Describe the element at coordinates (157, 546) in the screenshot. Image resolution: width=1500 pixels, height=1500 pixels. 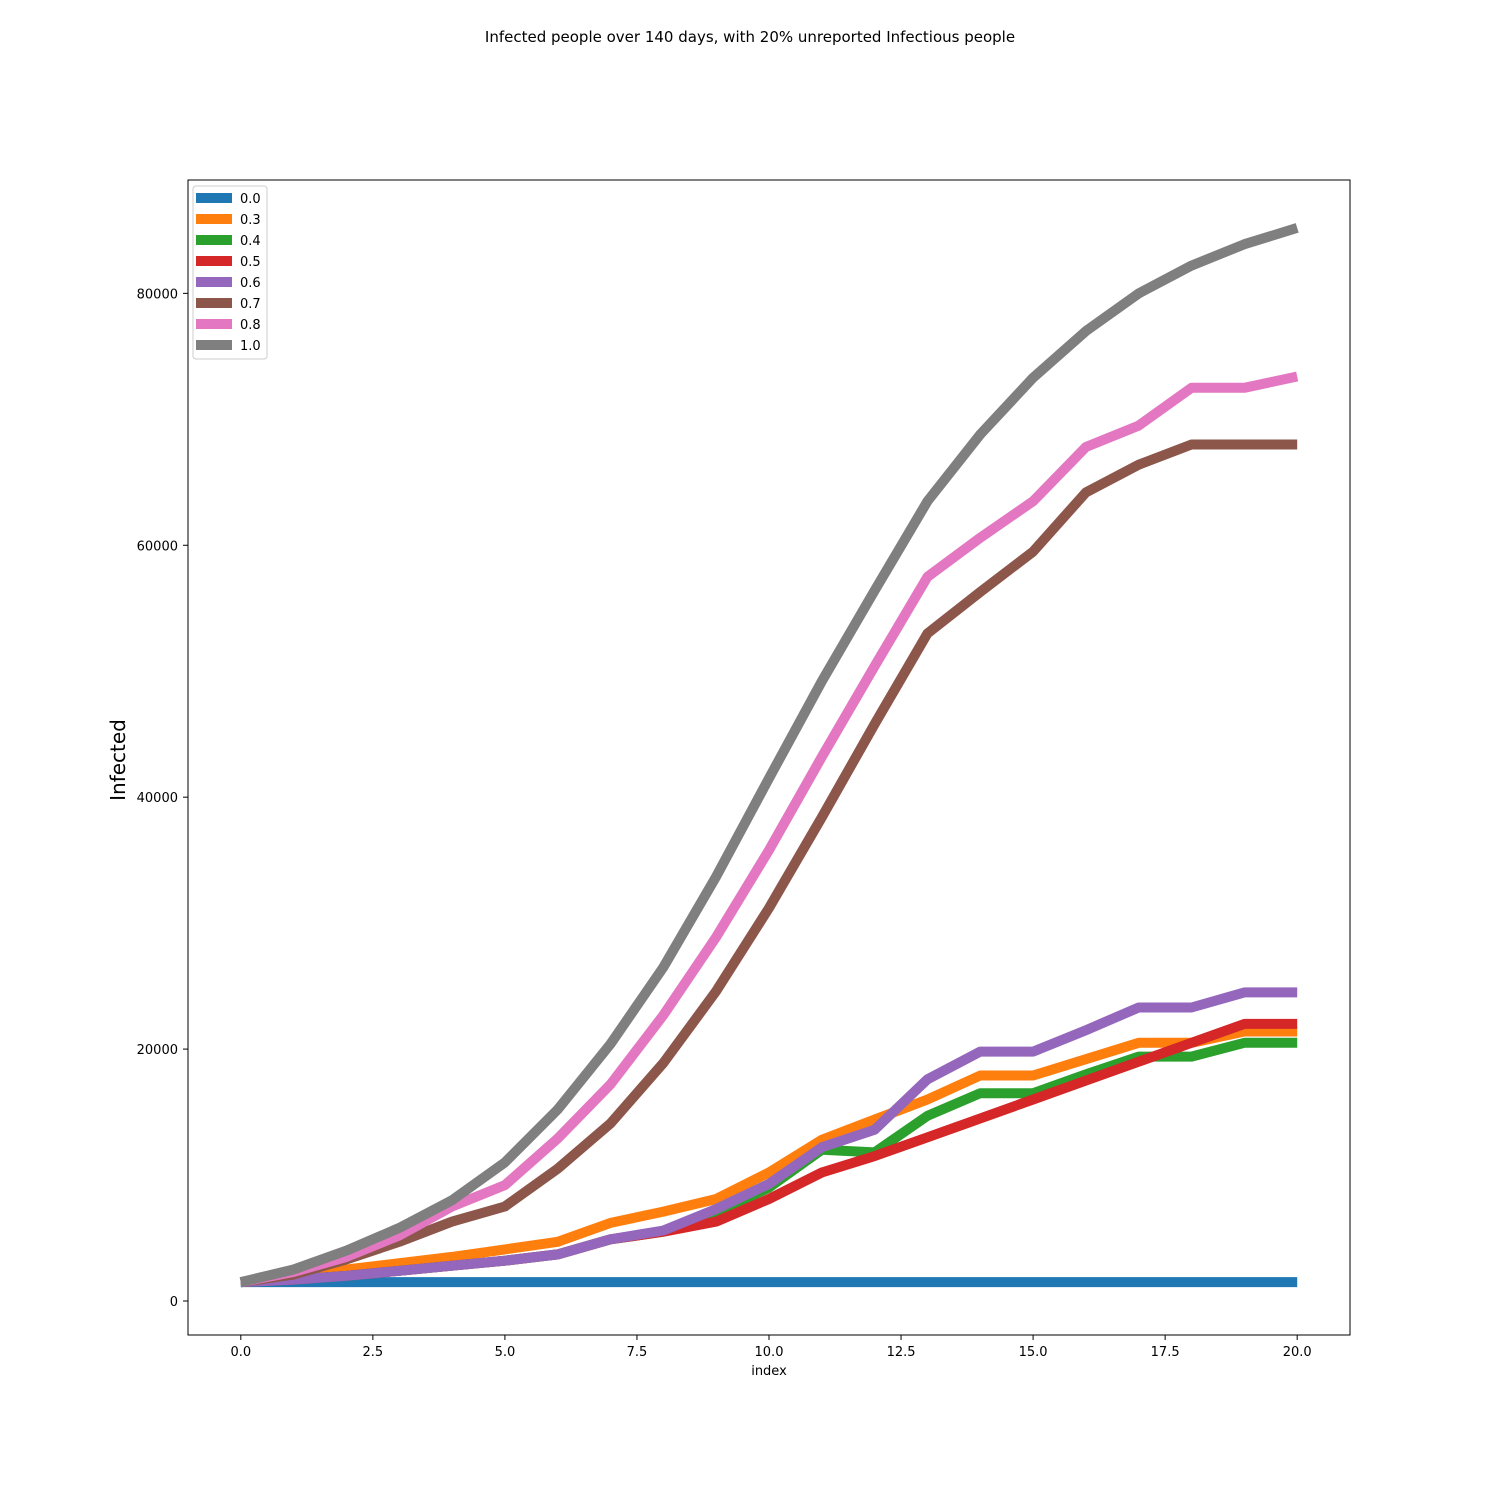
I see `y-tick-label: 60000` at that location.